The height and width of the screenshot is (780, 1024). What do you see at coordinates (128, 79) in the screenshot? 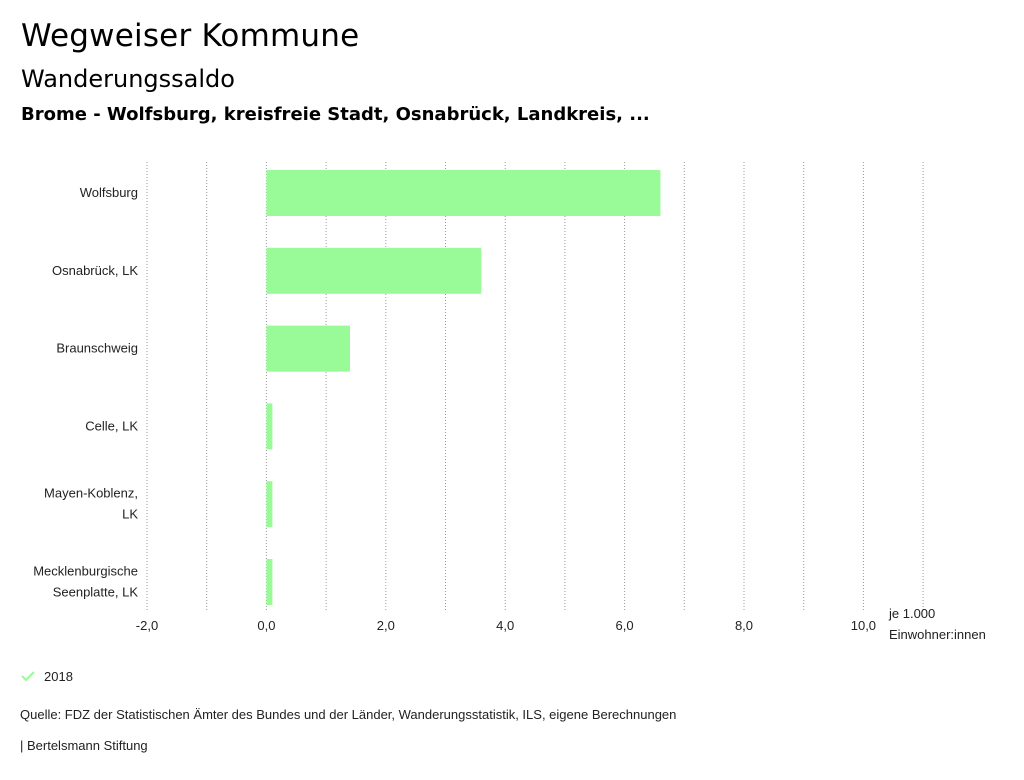
I see `chart-subtitle: Wanderungssaldo` at bounding box center [128, 79].